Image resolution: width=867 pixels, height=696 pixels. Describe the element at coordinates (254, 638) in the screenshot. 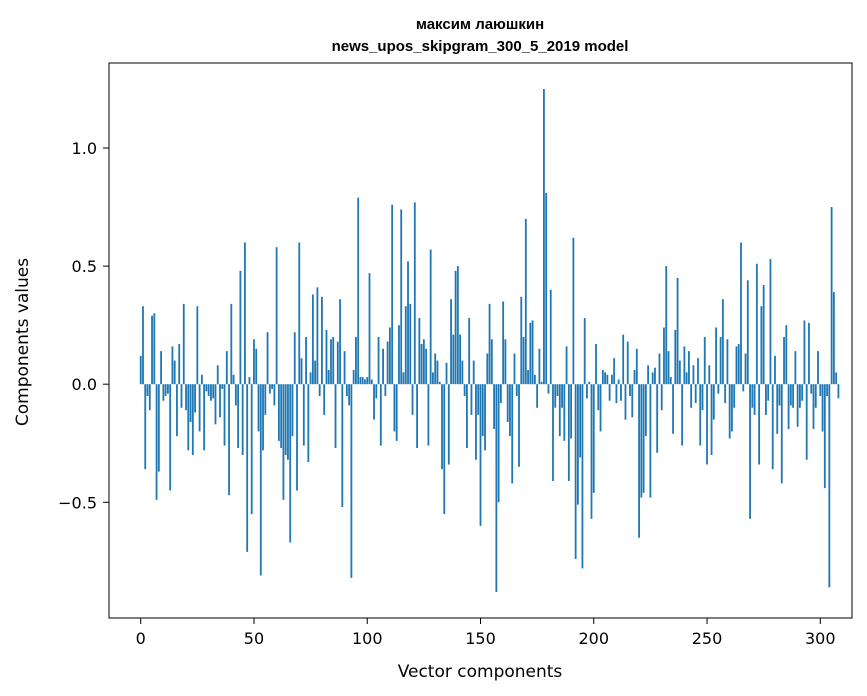

I see `x-tick-label: 50` at that location.